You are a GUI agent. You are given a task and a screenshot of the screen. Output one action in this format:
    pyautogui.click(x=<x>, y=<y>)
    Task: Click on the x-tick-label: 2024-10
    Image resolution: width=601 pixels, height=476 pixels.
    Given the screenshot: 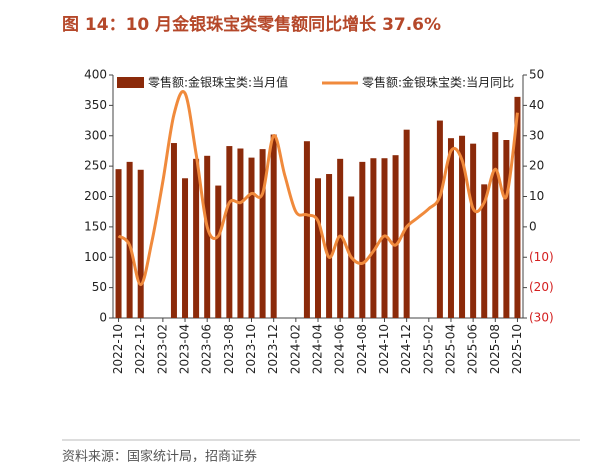 What is the action you would take?
    pyautogui.click(x=384, y=349)
    